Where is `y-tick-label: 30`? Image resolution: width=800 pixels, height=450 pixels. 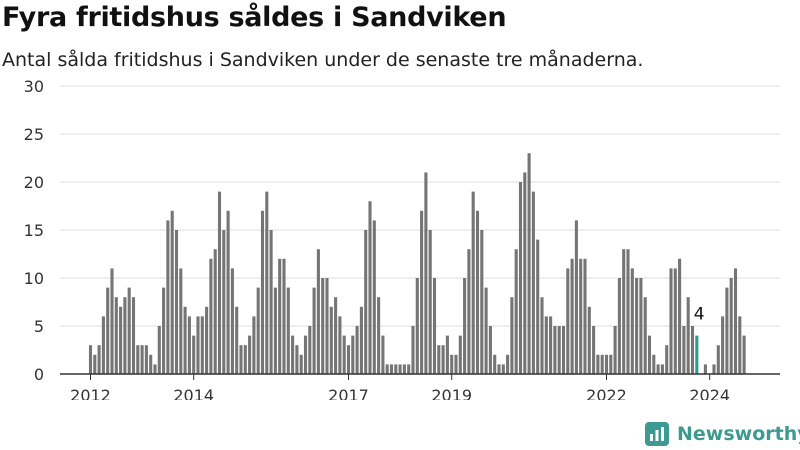
y-tick-label: 30 is located at coordinates (34, 86).